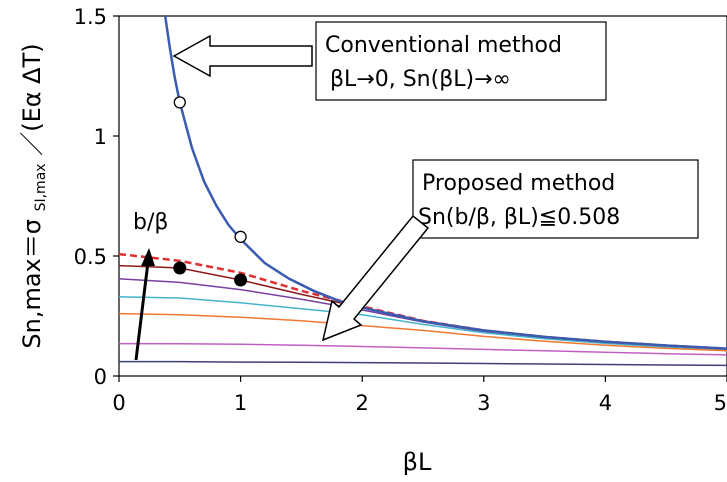 Image resolution: width=727 pixels, height=482 pixels. What do you see at coordinates (461, 61) in the screenshot?
I see `conventional-callout-box` at bounding box center [461, 61].